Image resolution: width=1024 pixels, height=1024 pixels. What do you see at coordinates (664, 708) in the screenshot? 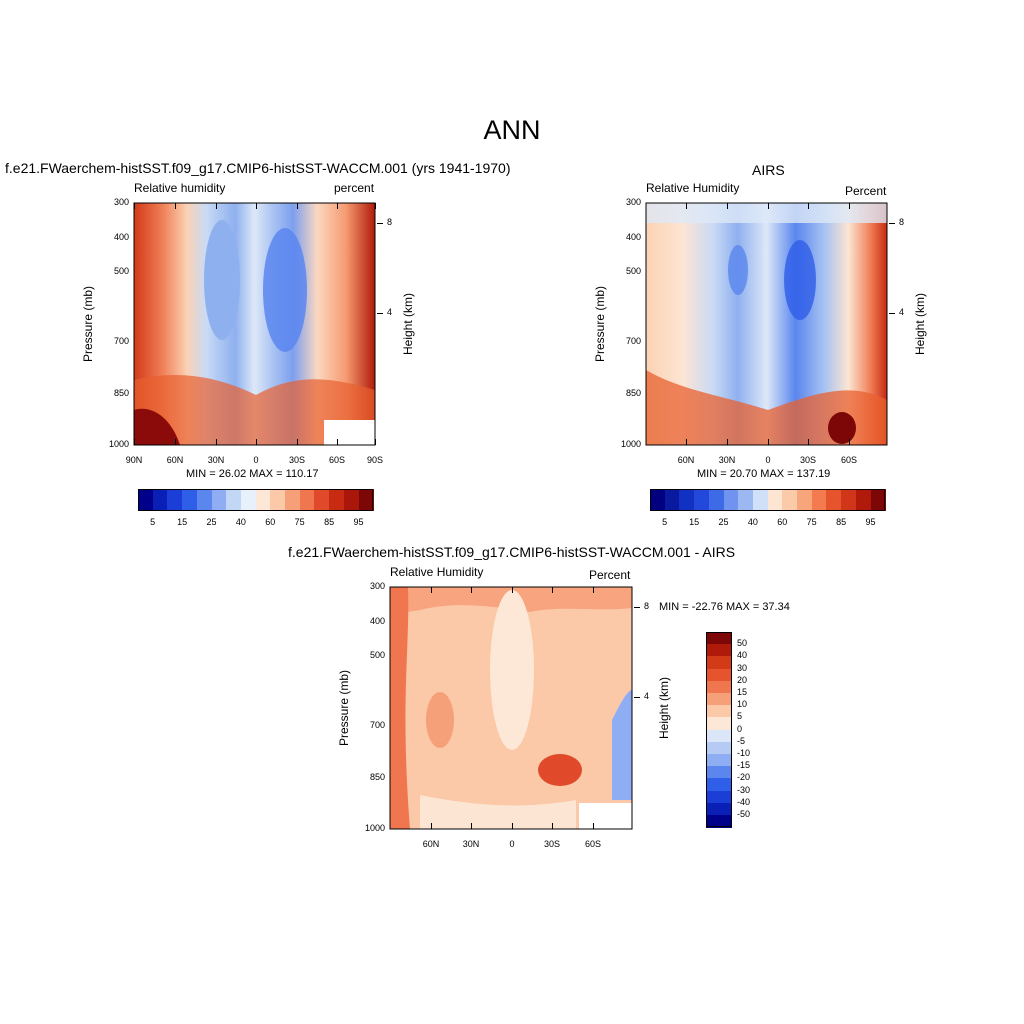
I see `panel3-ylabel-right: Height (km)` at bounding box center [664, 708].